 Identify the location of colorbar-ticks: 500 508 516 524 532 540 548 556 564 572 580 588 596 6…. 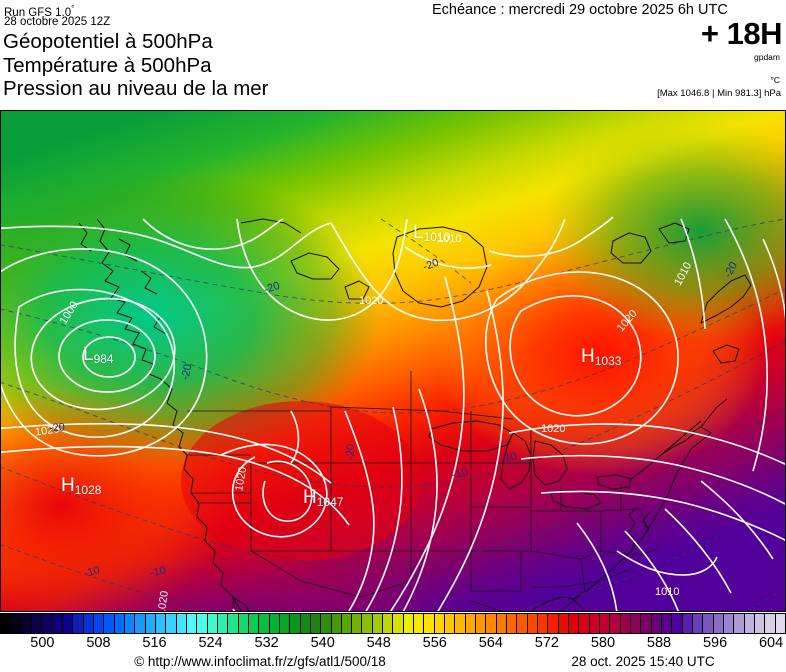
(393, 644).